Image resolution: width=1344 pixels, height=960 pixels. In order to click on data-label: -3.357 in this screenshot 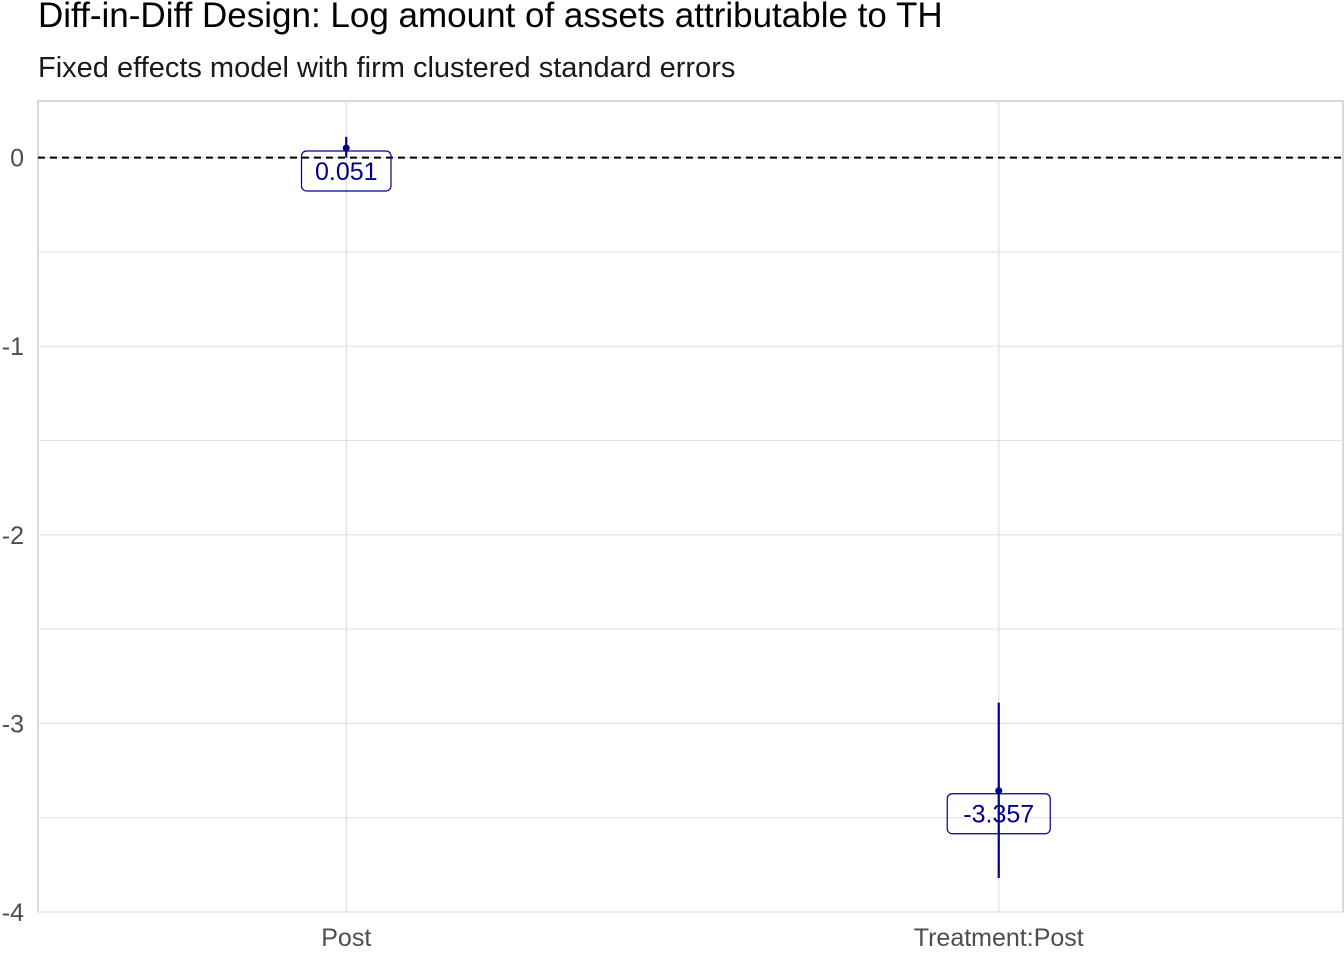, I will do `click(998, 815)`.